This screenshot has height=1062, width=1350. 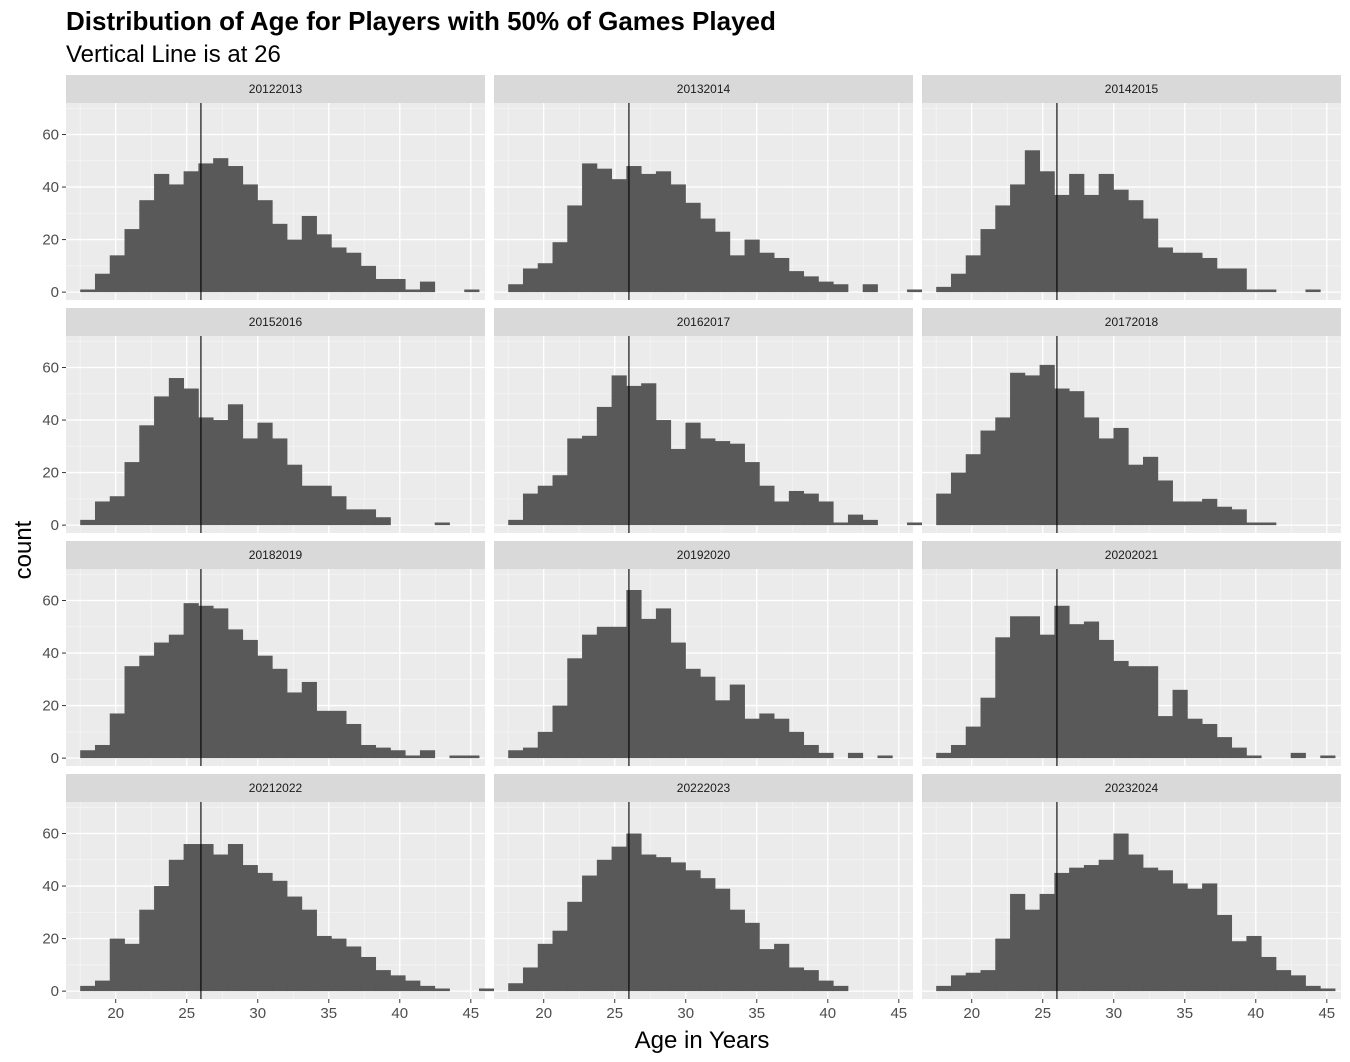 I want to click on facet-strip-label: 20202021, so click(x=1132, y=555).